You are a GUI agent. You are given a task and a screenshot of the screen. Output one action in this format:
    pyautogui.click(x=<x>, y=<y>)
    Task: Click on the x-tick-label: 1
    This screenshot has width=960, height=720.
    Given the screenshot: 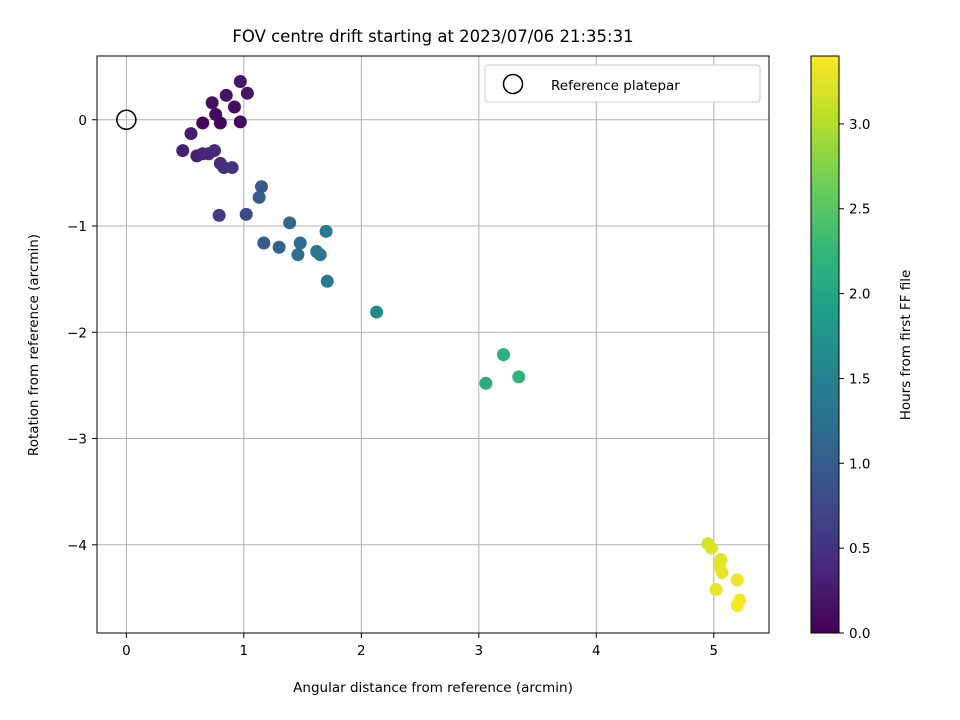 What is the action you would take?
    pyautogui.click(x=244, y=651)
    